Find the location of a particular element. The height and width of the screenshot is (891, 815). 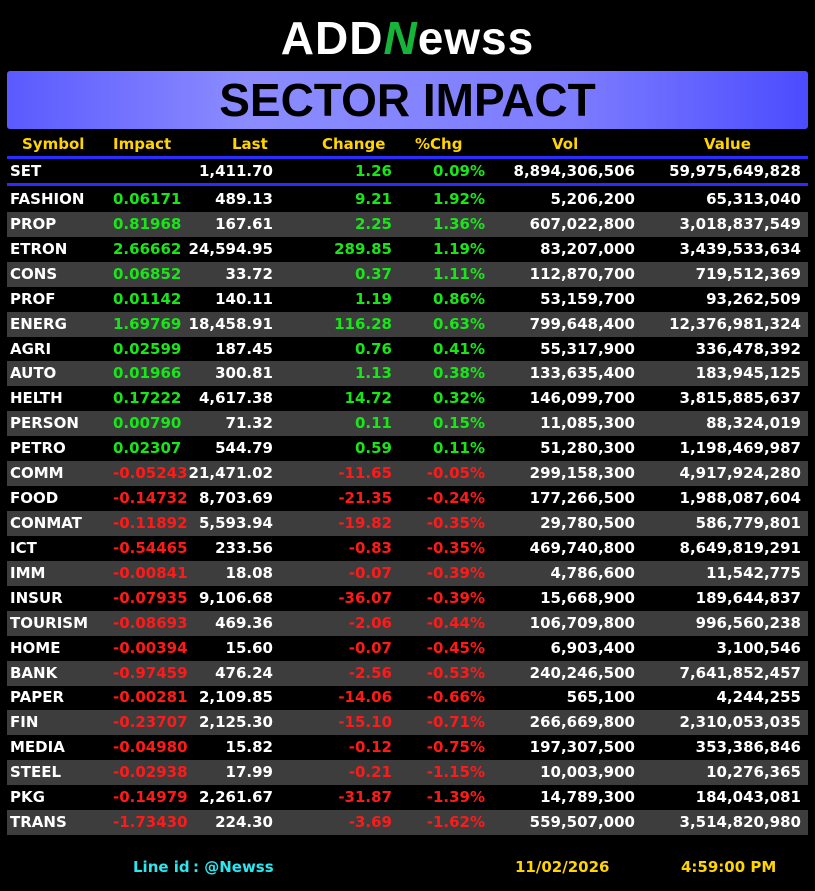

cell-vol: 559,507,000 is located at coordinates (582, 822).